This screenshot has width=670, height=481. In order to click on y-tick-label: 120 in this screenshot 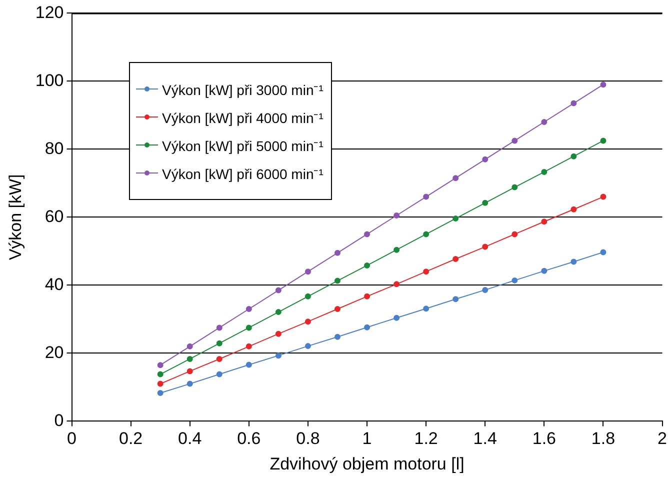, I will do `click(49, 12)`.